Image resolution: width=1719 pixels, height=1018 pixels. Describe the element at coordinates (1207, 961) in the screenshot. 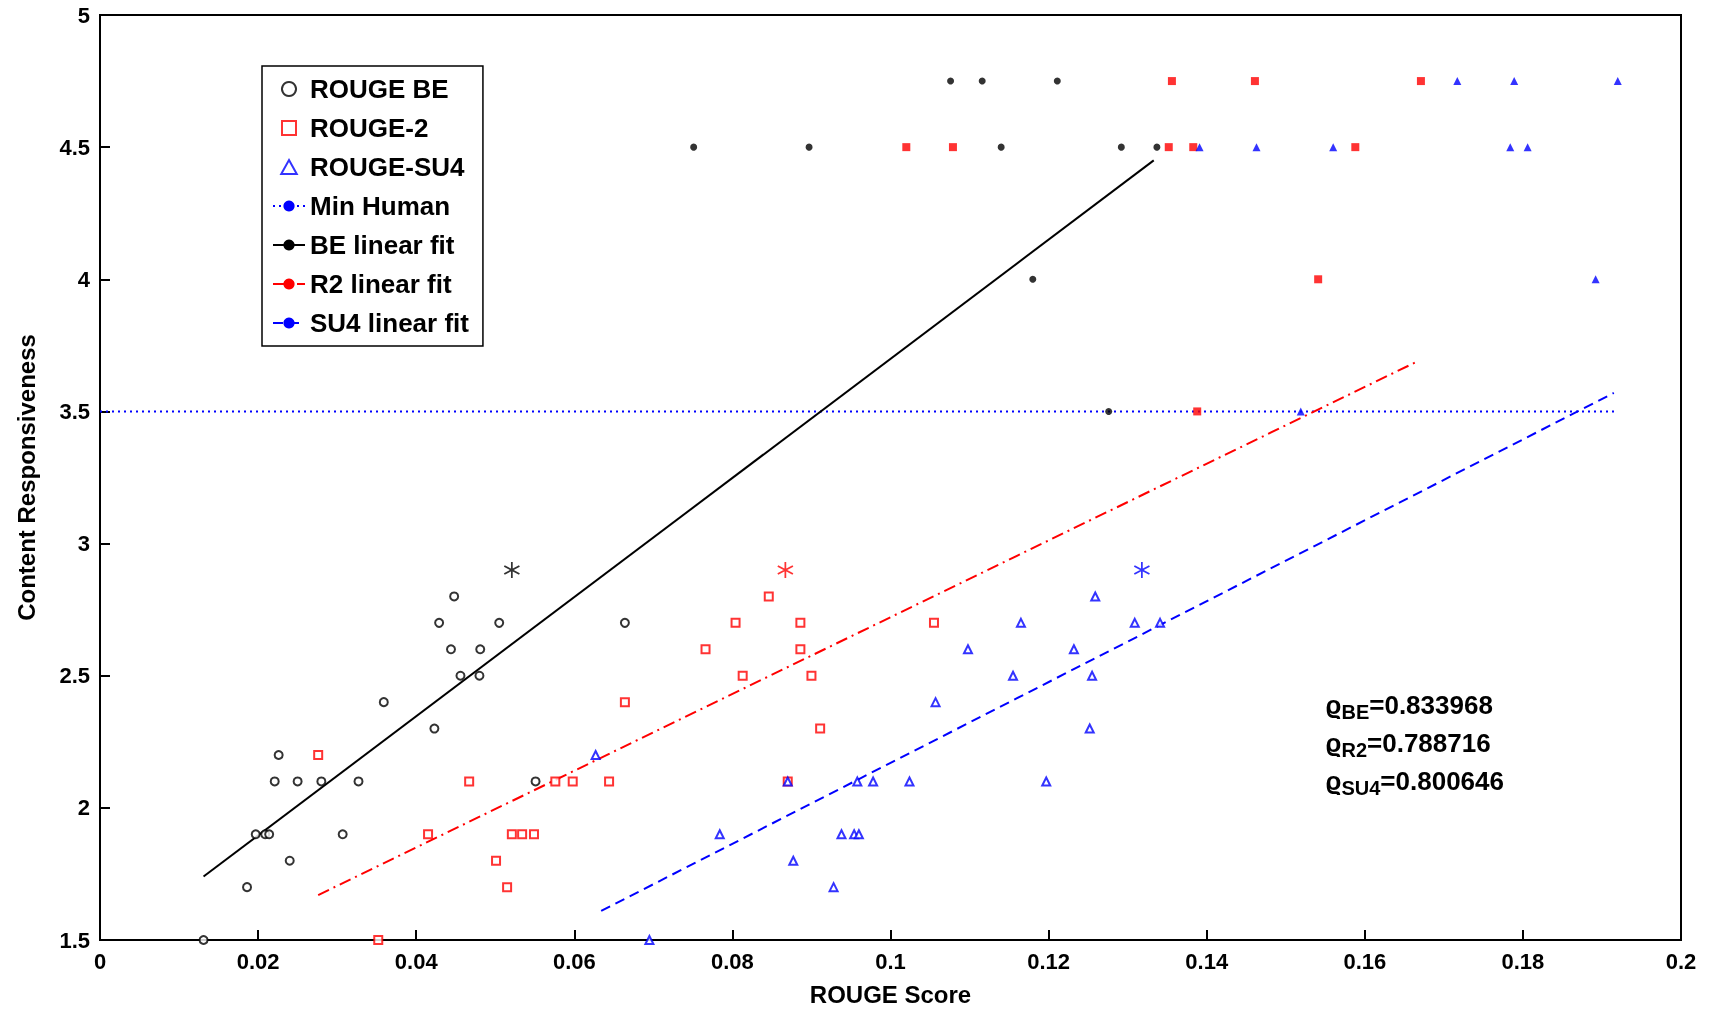

I see `x-tick-label: 0.14` at that location.